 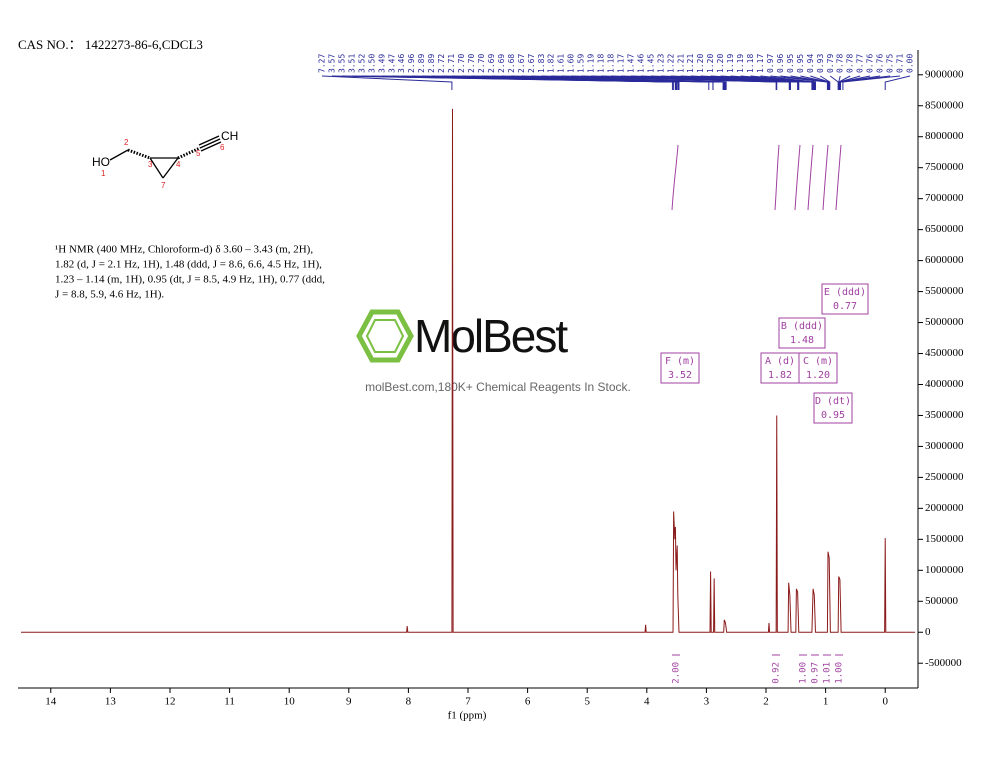 I want to click on multiplet-label: E (ddd), so click(x=845, y=292).